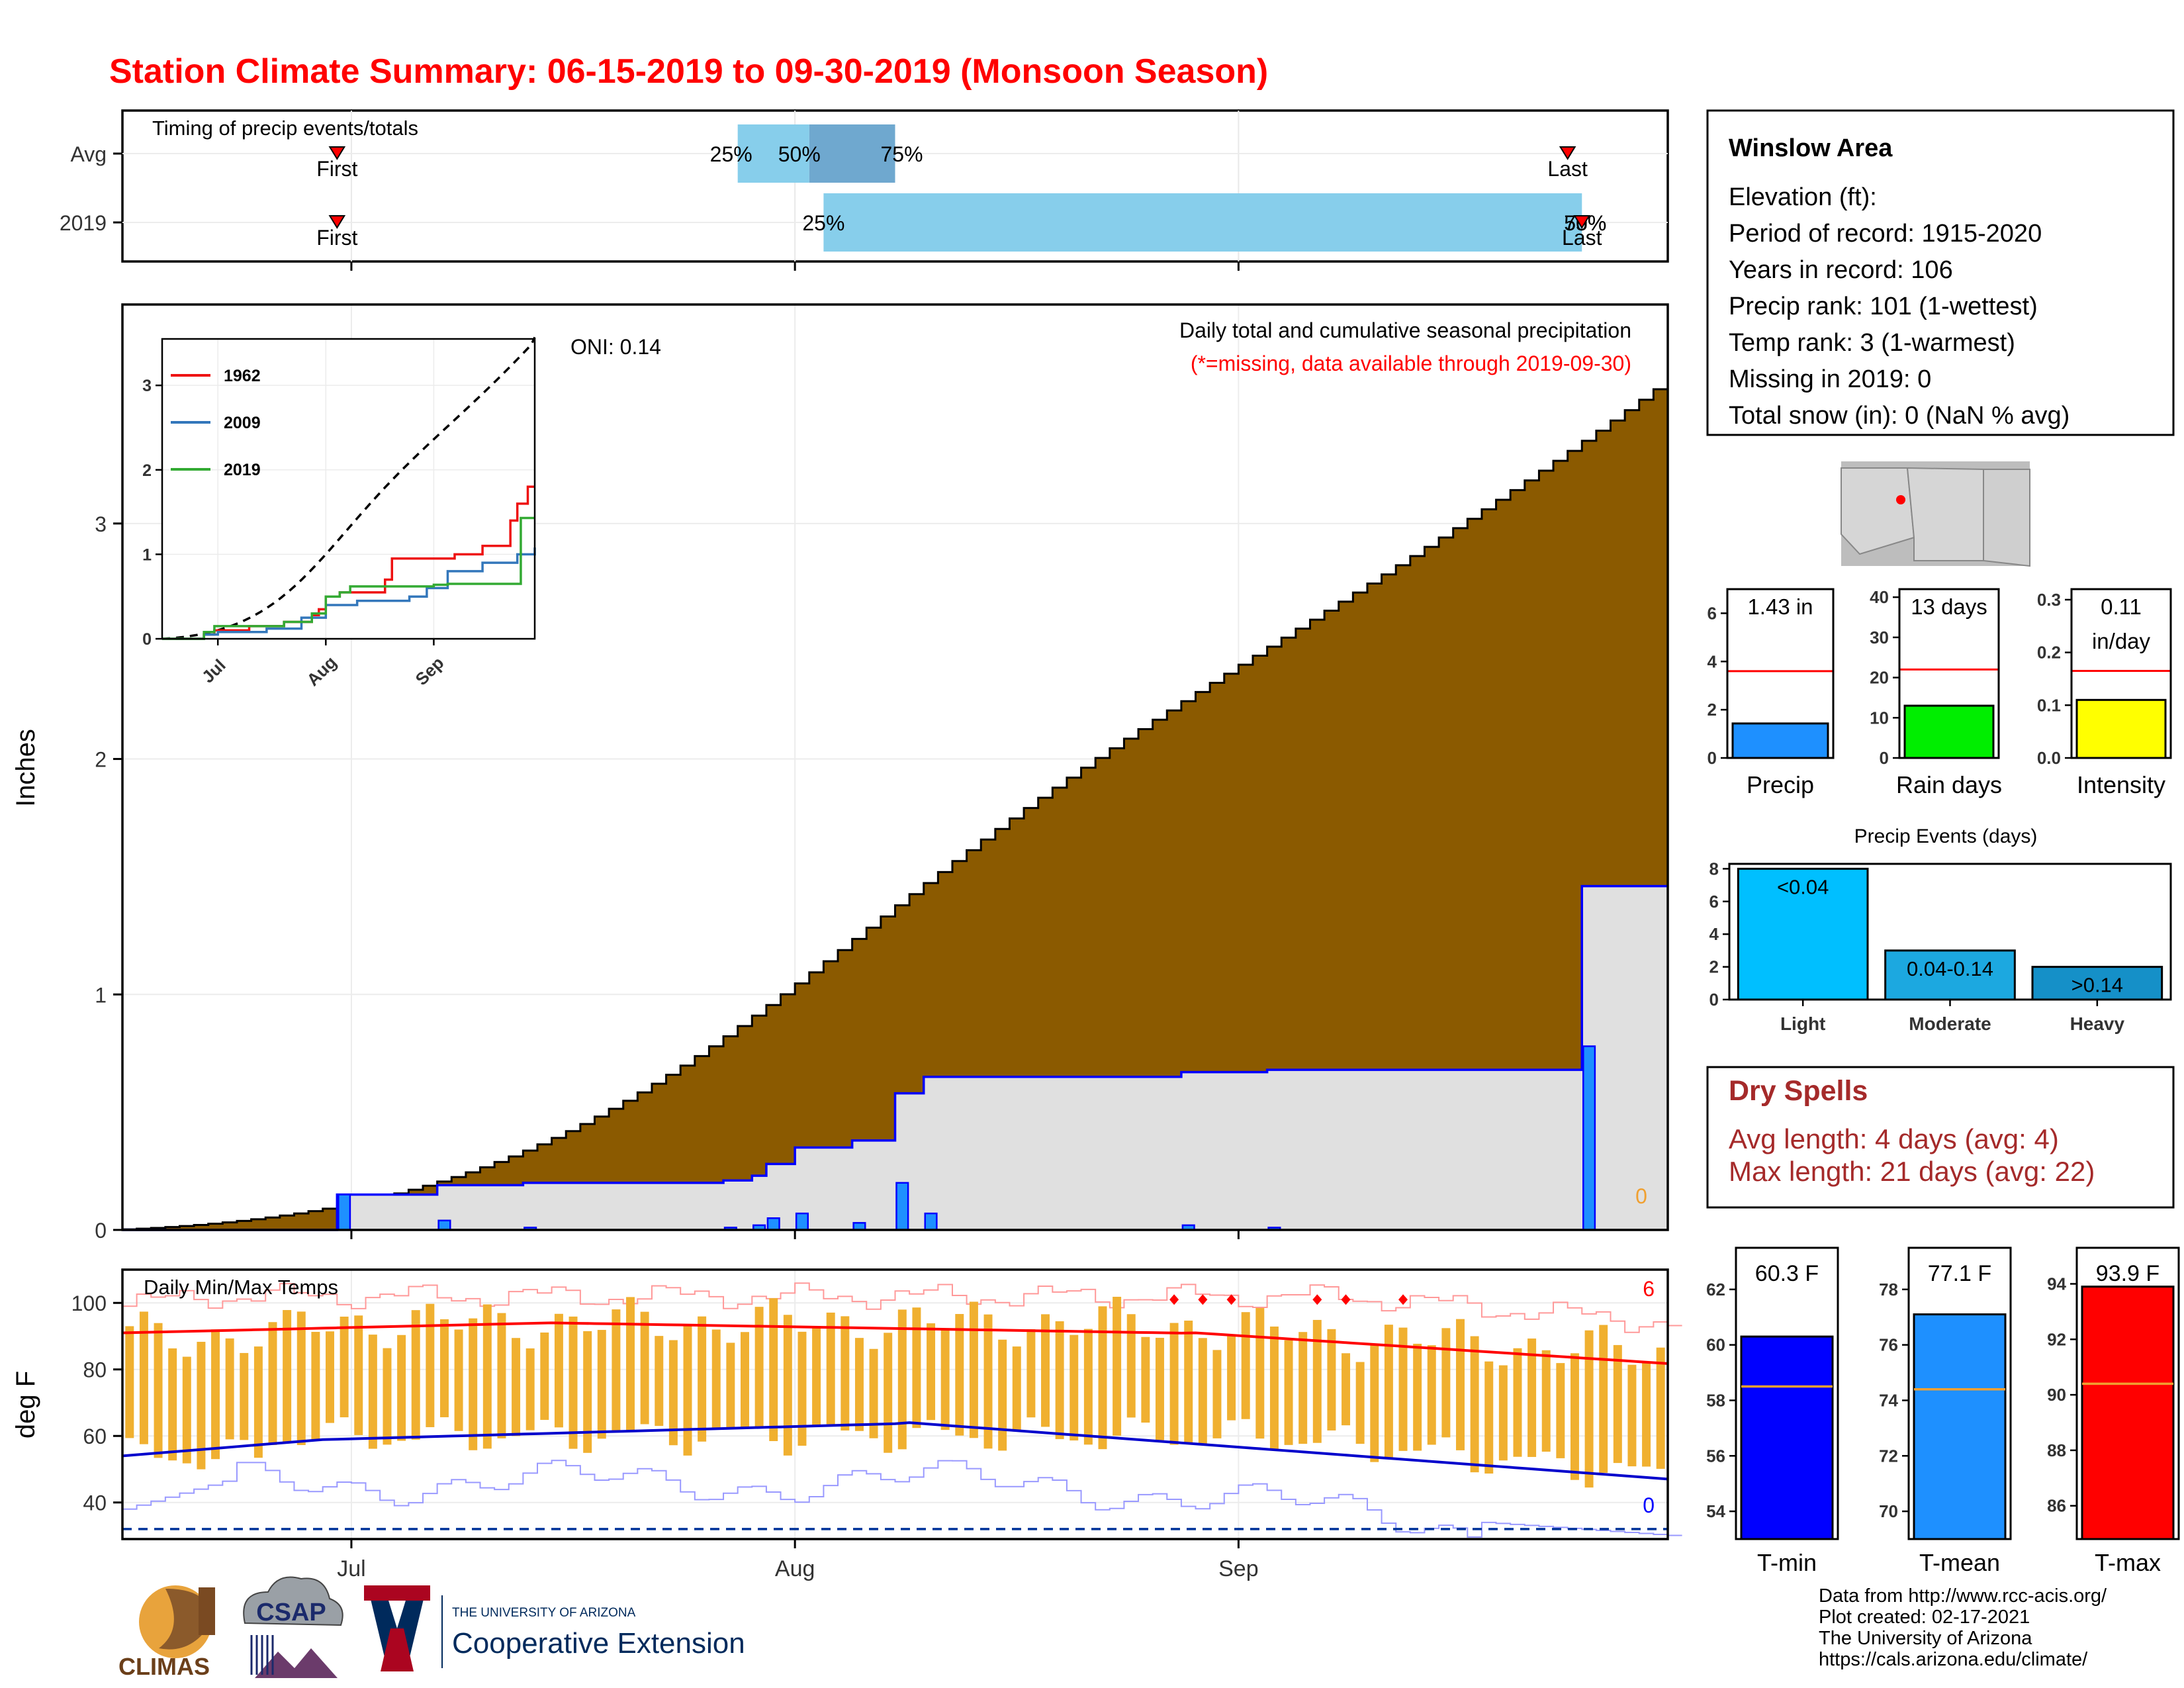 This screenshot has height=1688, width=2184. What do you see at coordinates (101, 524) in the screenshot?
I see `precip-y-tick-label: 3` at bounding box center [101, 524].